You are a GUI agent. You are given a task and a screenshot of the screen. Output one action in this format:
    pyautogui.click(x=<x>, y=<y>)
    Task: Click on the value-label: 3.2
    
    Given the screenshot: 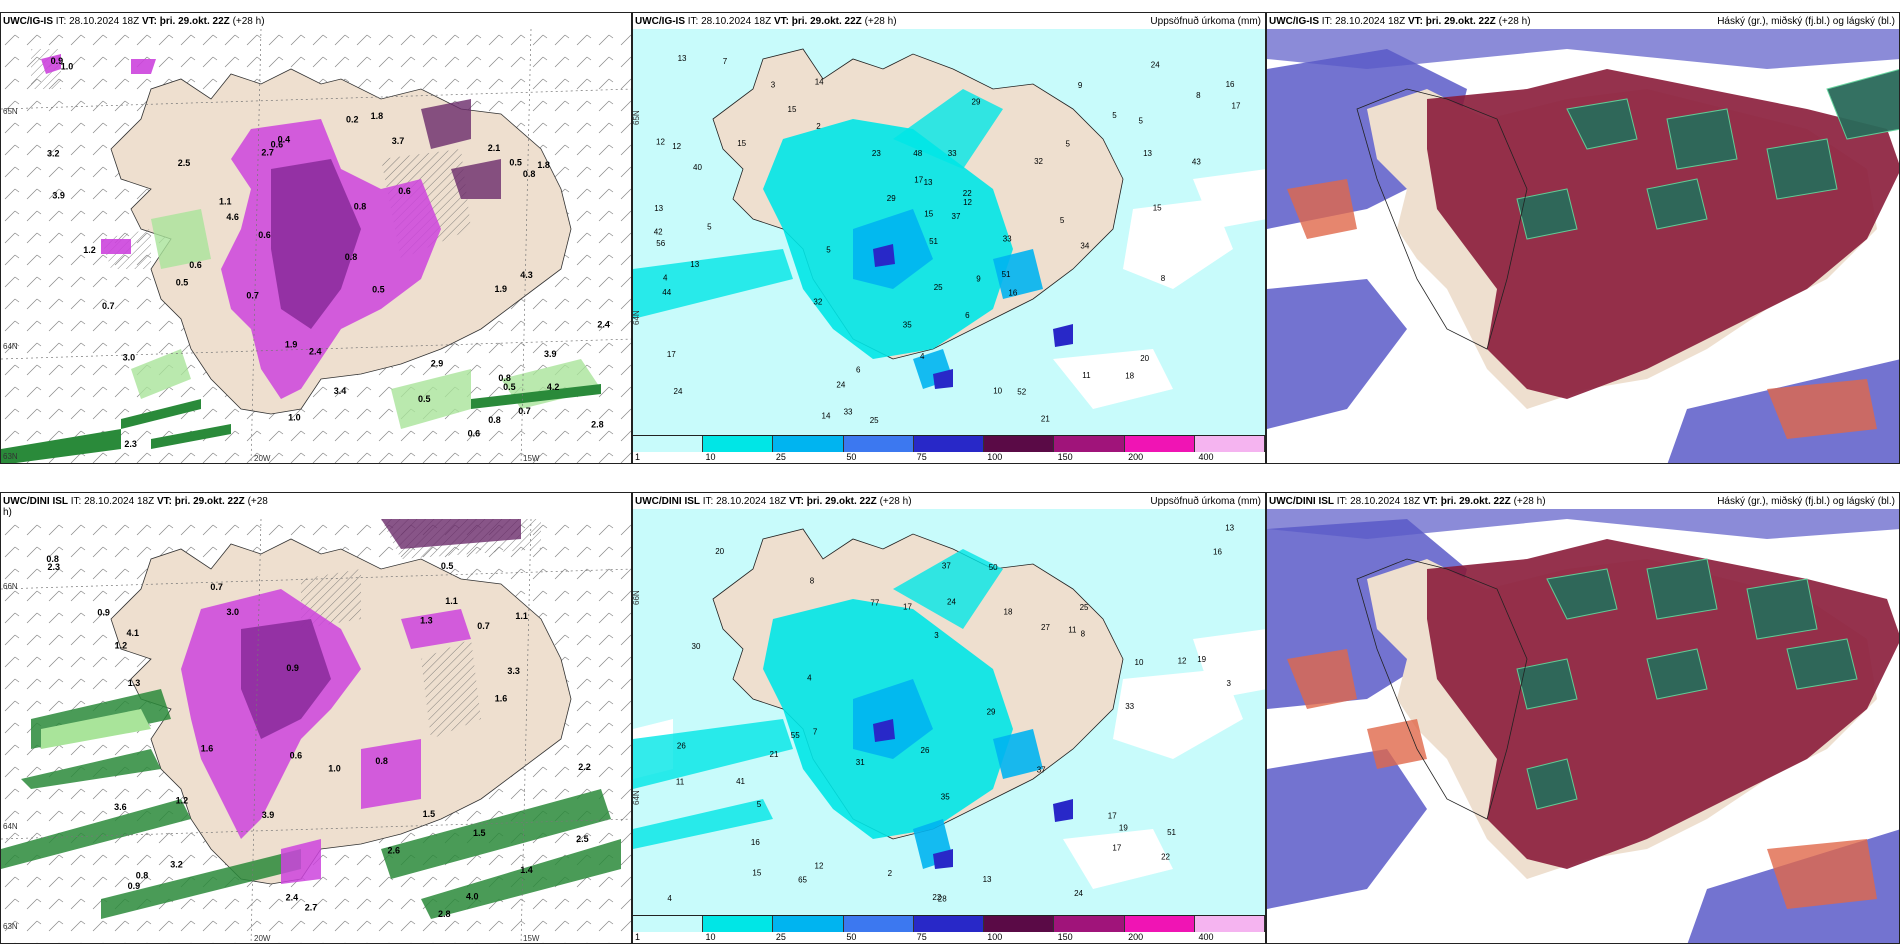 What is the action you would take?
    pyautogui.click(x=53, y=153)
    